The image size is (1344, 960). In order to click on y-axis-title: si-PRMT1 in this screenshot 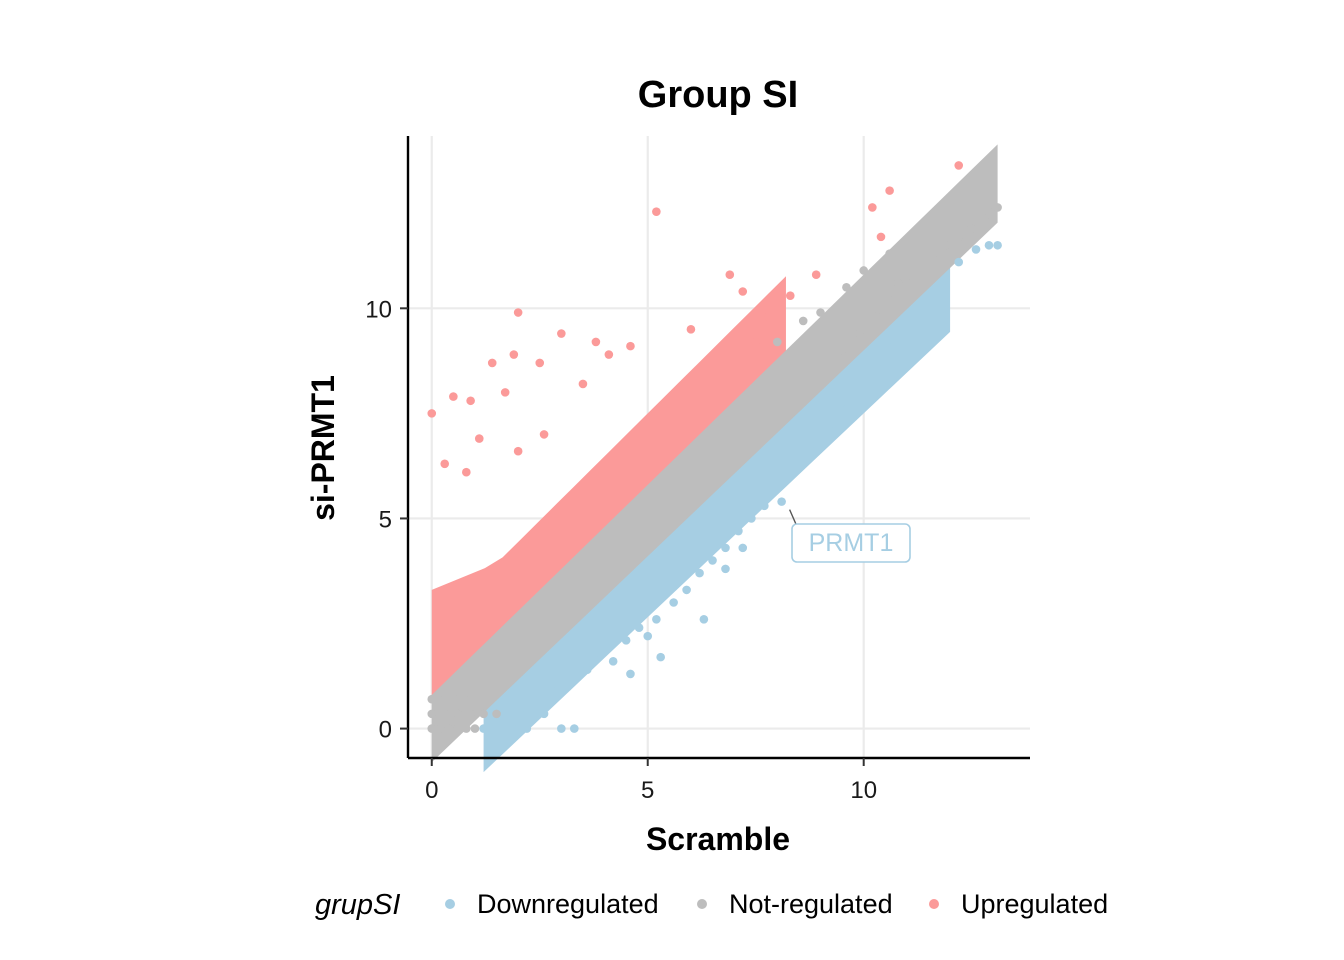, I will do `click(323, 448)`.